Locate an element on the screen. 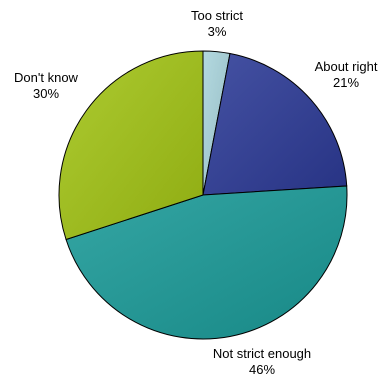  slice-value-label-don-t-know: 30% is located at coordinates (46, 93).